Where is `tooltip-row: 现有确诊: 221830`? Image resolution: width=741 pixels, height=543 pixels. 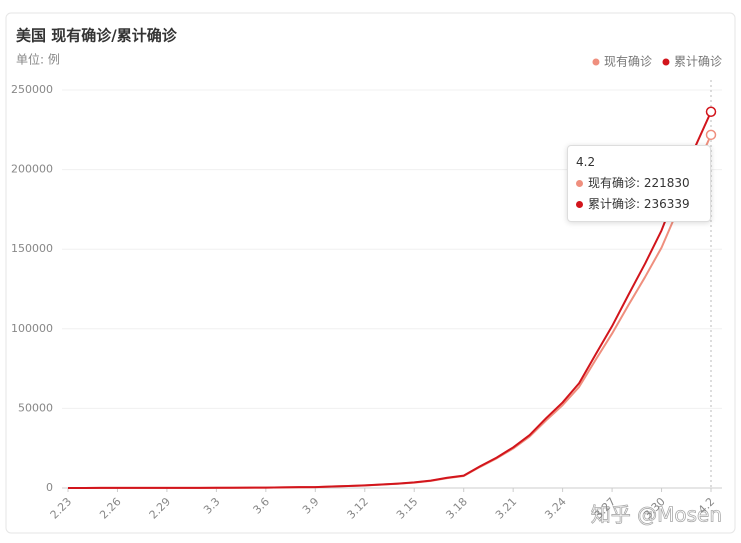
tooltip-row: 现有确诊: 221830 is located at coordinates (639, 183).